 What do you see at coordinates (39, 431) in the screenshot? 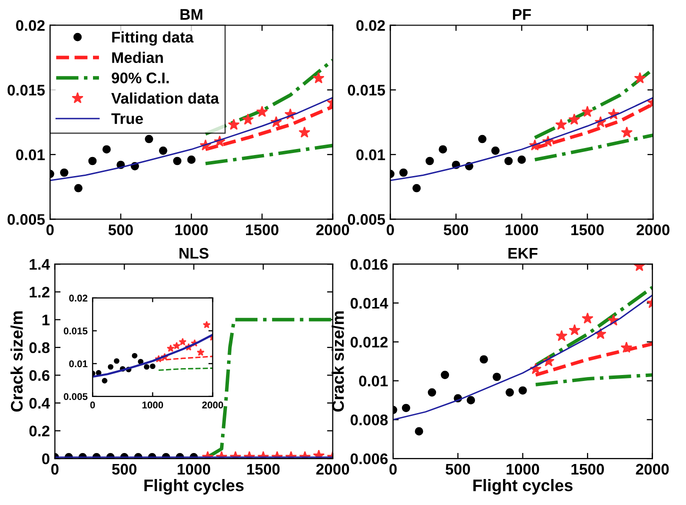
I see `y-tick-label: 0.2` at bounding box center [39, 431].